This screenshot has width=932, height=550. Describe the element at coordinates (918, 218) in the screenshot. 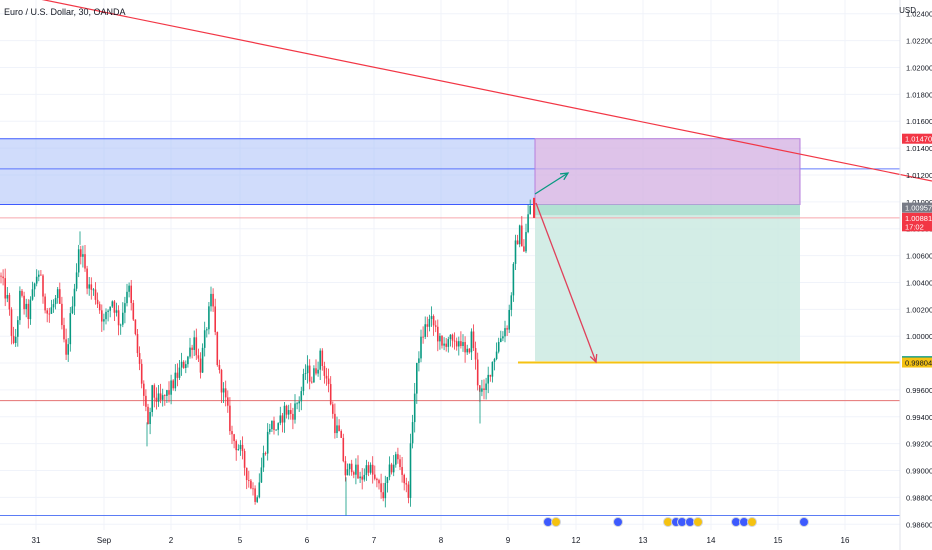

I see `price-tag-label: 1.00881` at that location.